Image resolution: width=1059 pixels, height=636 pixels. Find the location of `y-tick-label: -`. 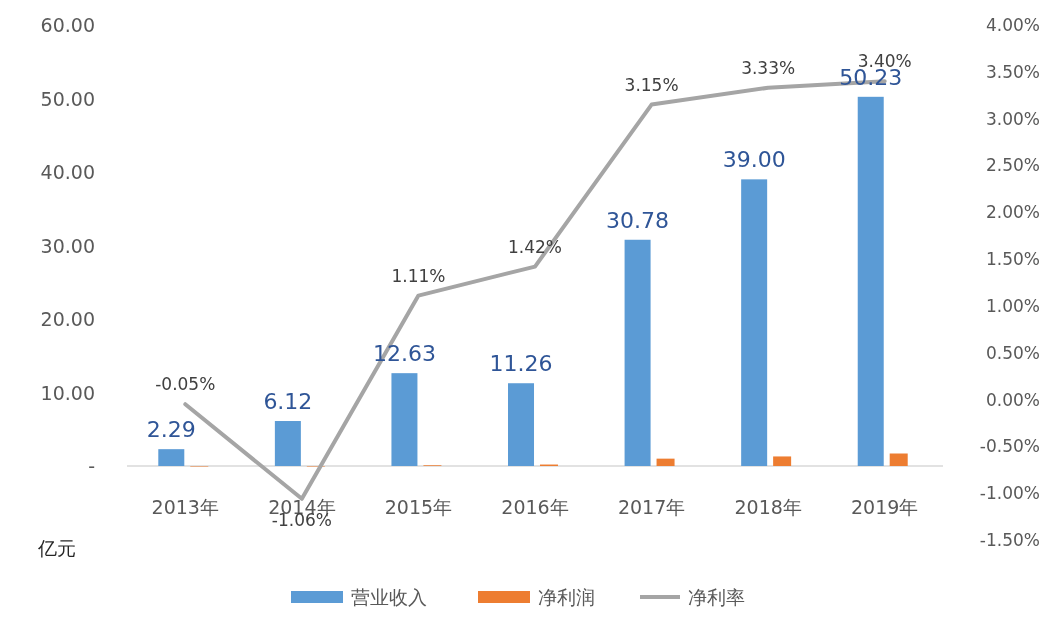

y-tick-label: - is located at coordinates (91, 466).